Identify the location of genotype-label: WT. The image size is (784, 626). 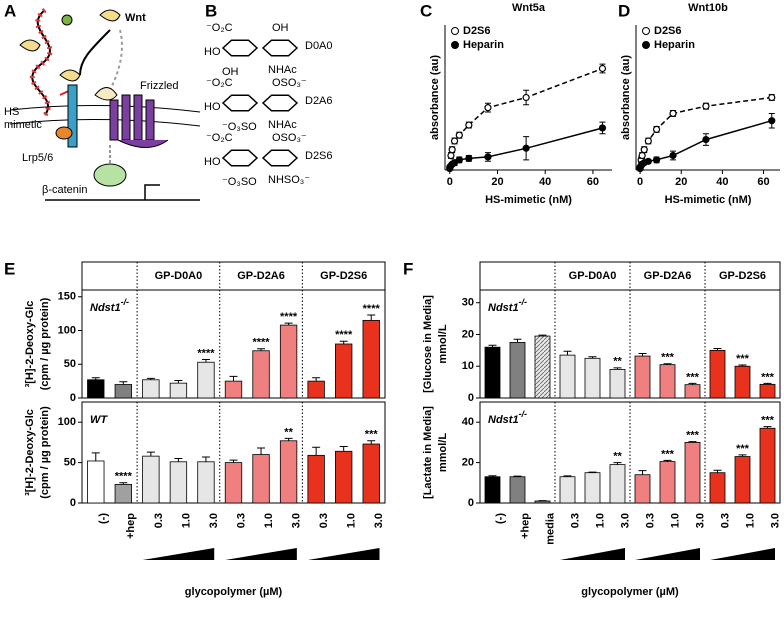
(99, 420).